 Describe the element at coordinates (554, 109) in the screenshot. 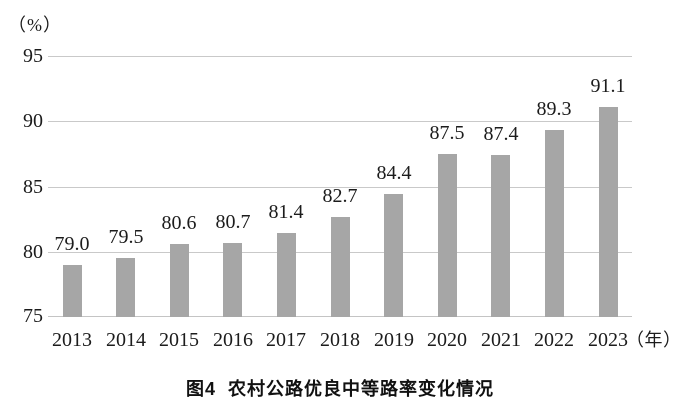

I see `bar-value-label: 89.3` at that location.